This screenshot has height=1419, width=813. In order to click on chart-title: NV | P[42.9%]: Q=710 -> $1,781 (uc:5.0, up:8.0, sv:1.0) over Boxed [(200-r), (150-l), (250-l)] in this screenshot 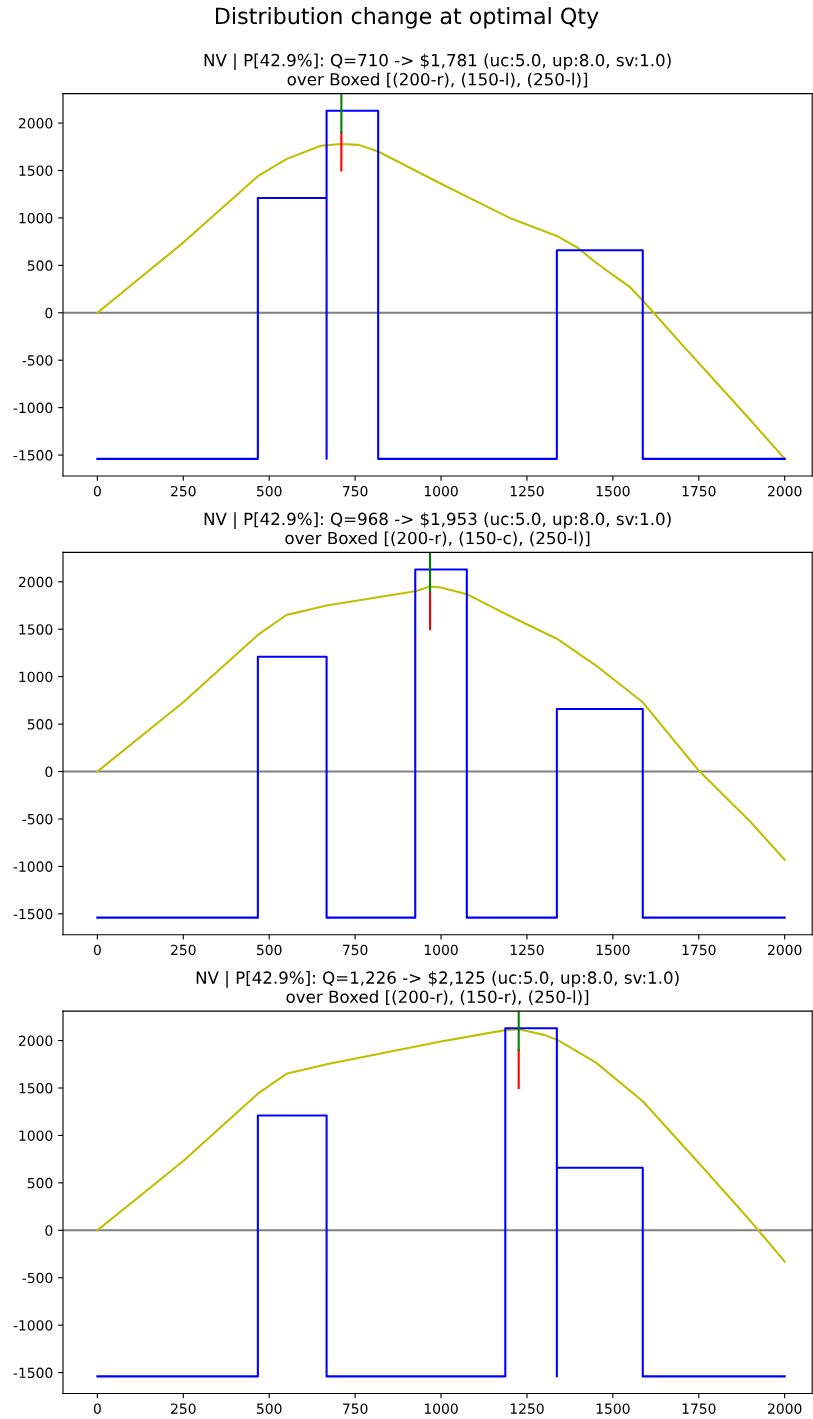, I will do `click(437, 70)`.